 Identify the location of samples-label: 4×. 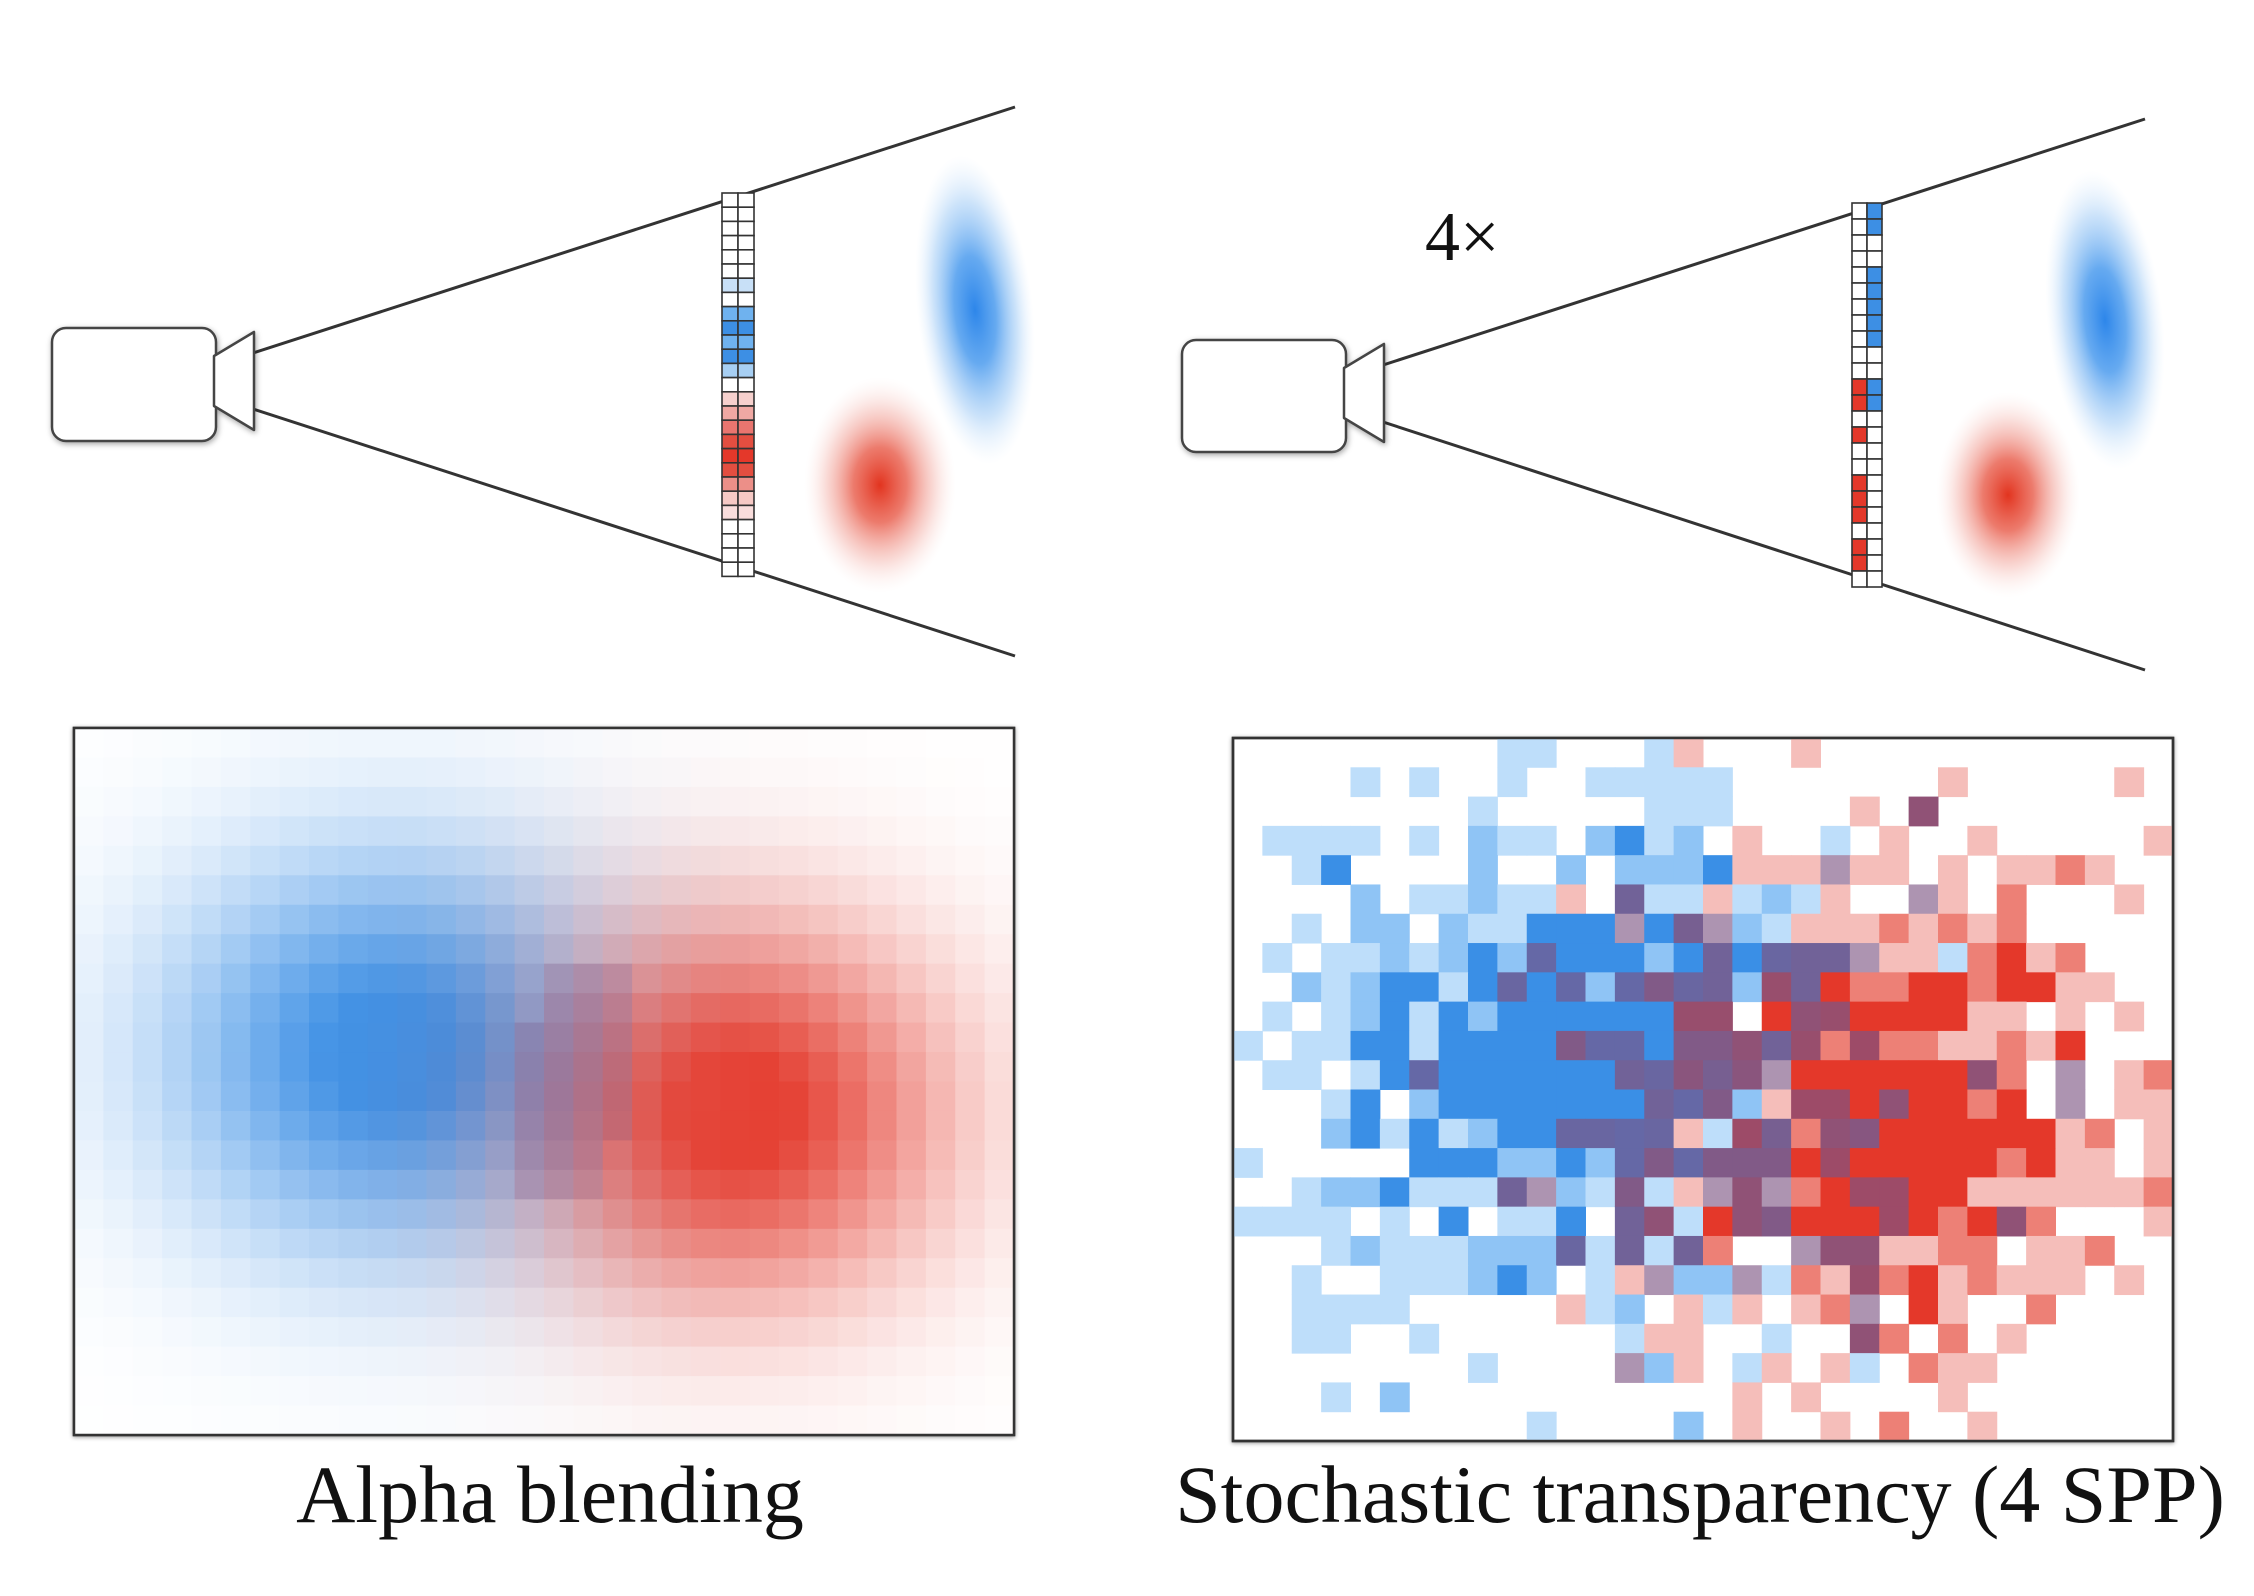
(1462, 237).